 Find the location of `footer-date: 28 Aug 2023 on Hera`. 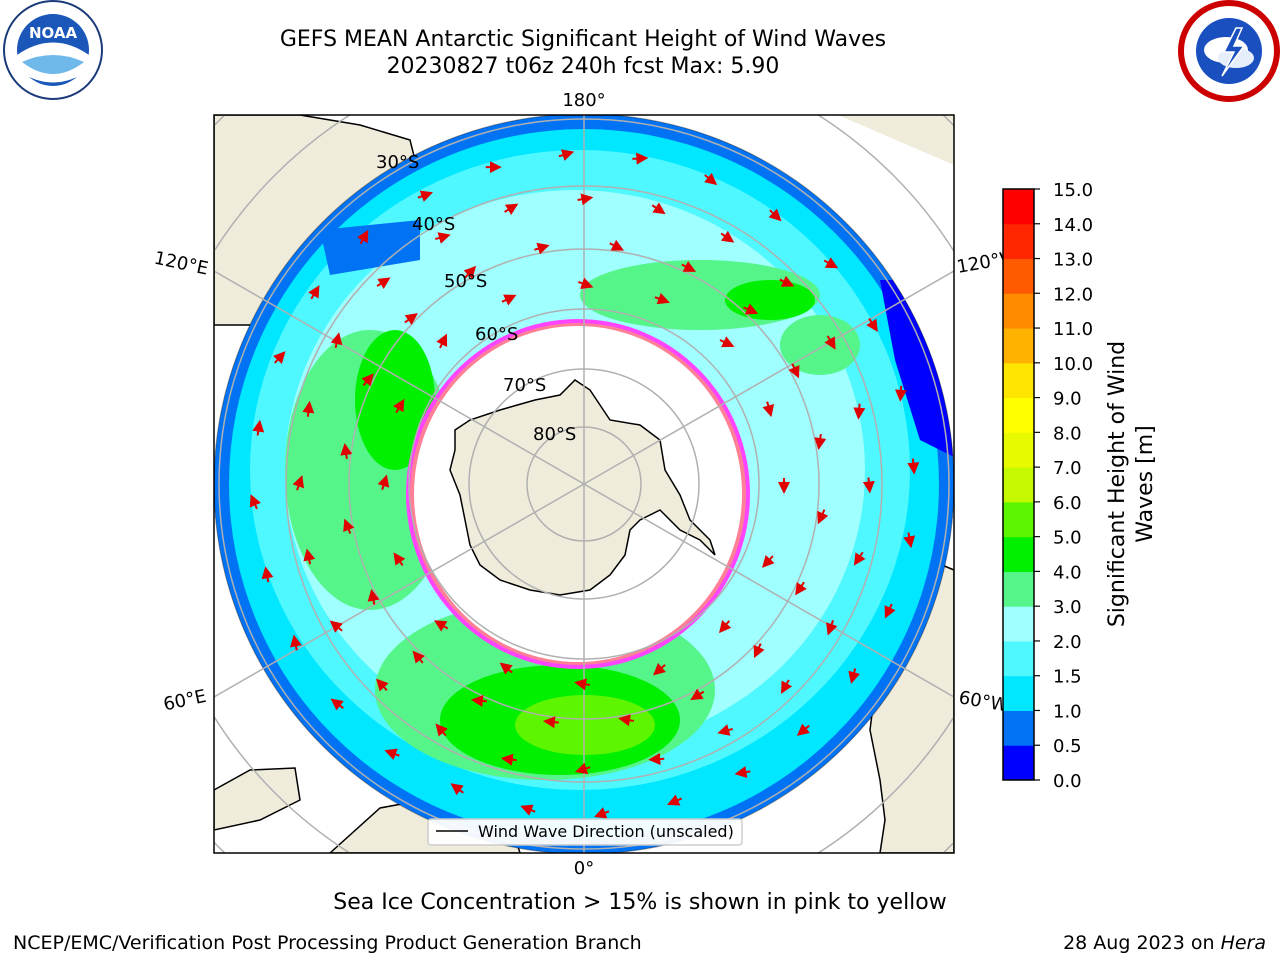

footer-date: 28 Aug 2023 on Hera is located at coordinates (1164, 943).